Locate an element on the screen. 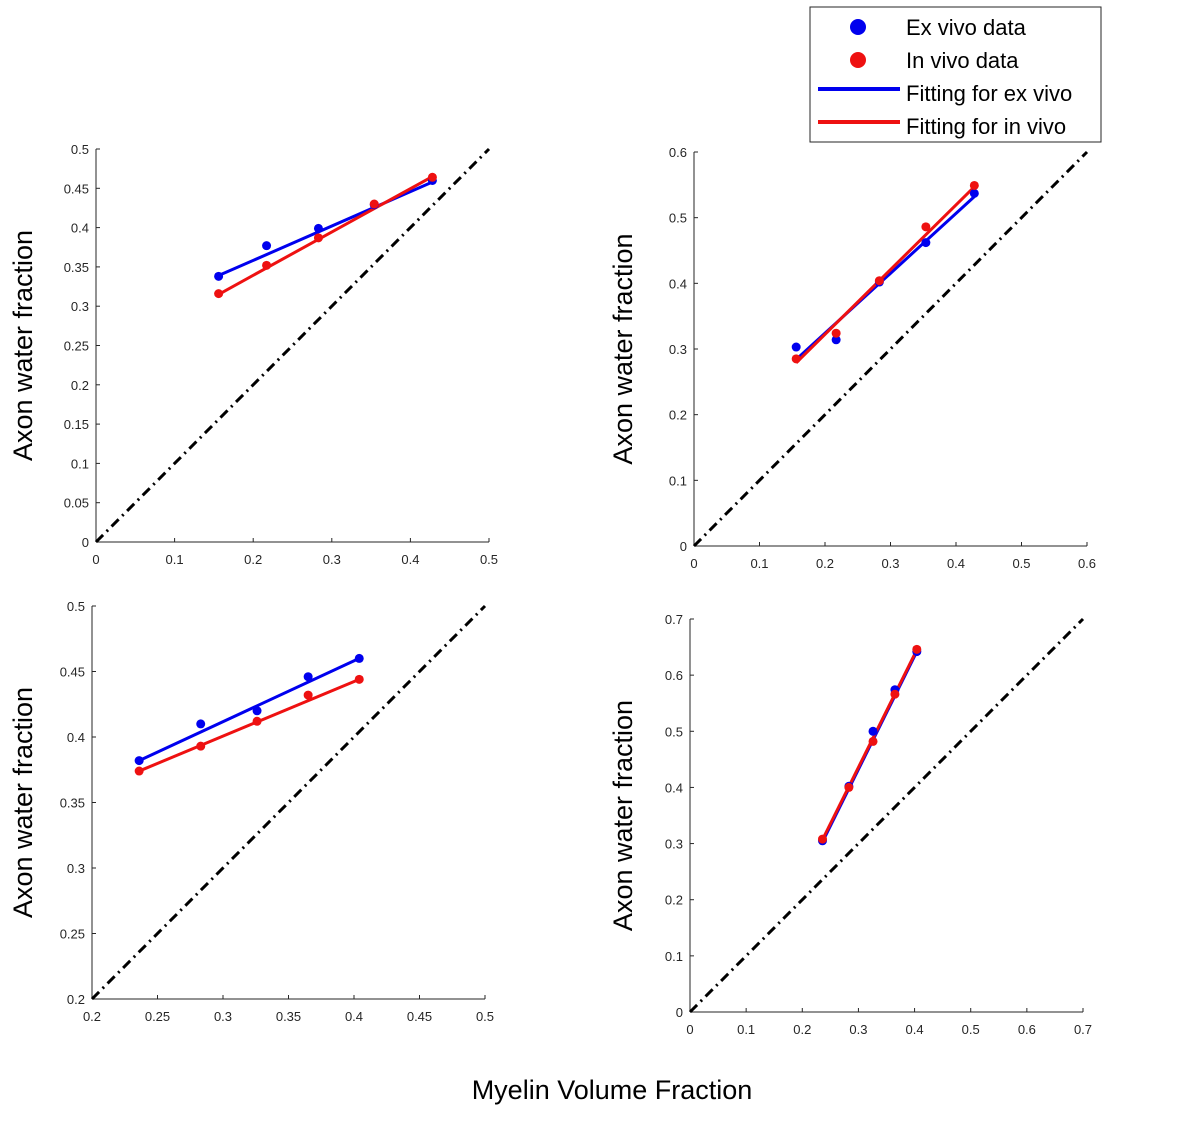 The image size is (1202, 1125). x-tick-label: 0.6 is located at coordinates (1027, 1029).